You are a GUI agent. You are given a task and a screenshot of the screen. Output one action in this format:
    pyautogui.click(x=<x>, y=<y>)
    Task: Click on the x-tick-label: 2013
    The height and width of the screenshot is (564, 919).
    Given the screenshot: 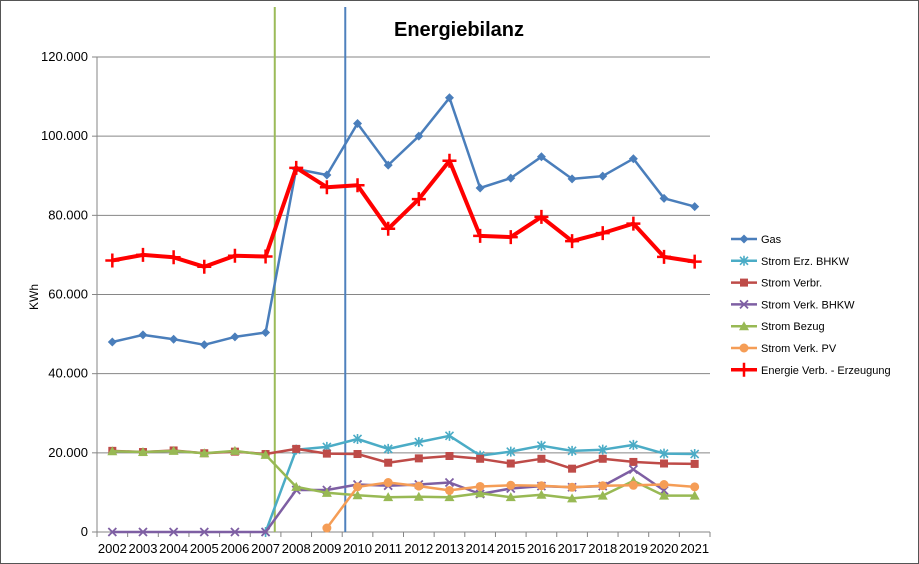 What is the action you would take?
    pyautogui.click(x=449, y=548)
    